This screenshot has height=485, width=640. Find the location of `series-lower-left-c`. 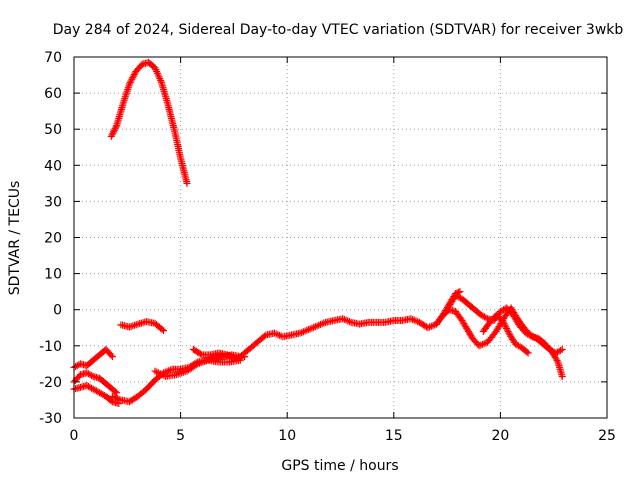

series-lower-left-c is located at coordinates (96, 395).